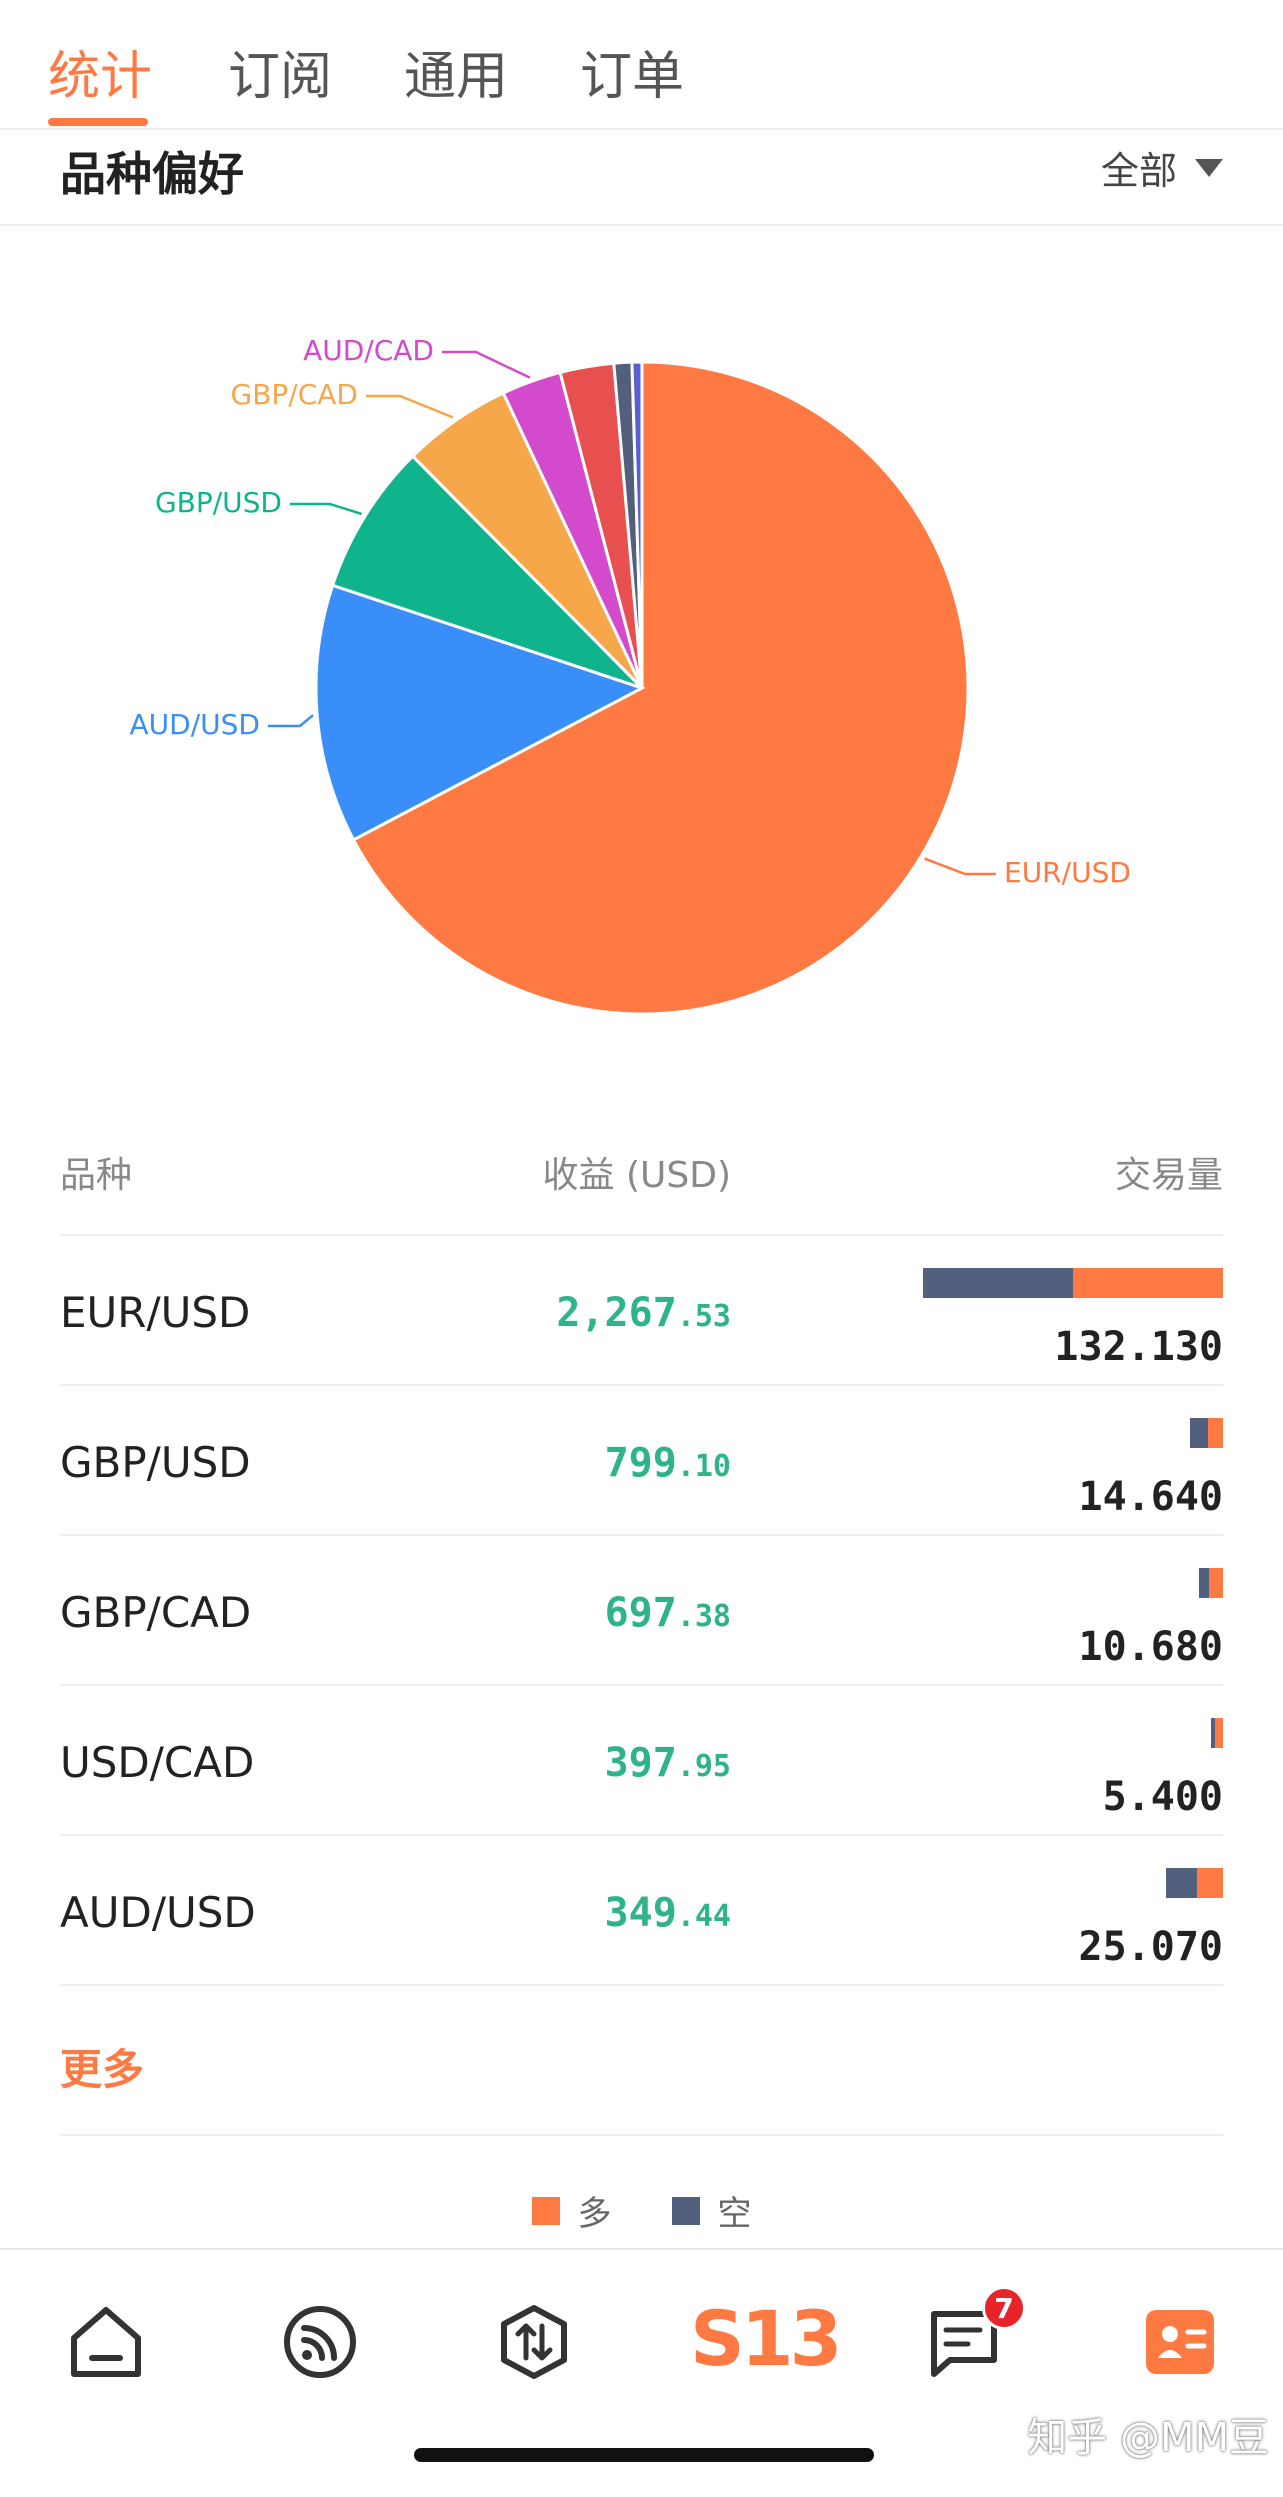 The width and height of the screenshot is (1283, 2497). What do you see at coordinates (703, 1466) in the screenshot?
I see `profit-decimal: .10` at bounding box center [703, 1466].